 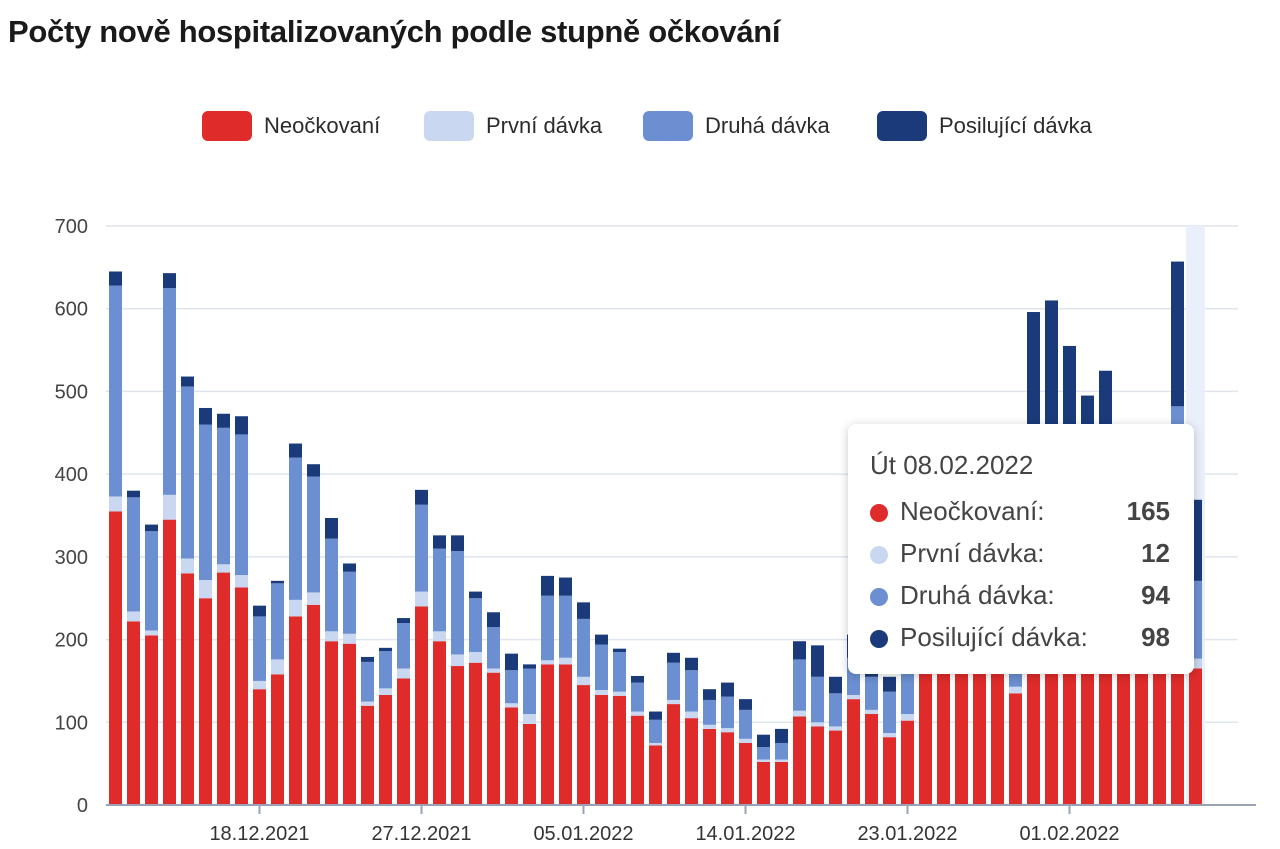 What do you see at coordinates (513, 126) in the screenshot?
I see `legend-item-first-dose: První dávka` at bounding box center [513, 126].